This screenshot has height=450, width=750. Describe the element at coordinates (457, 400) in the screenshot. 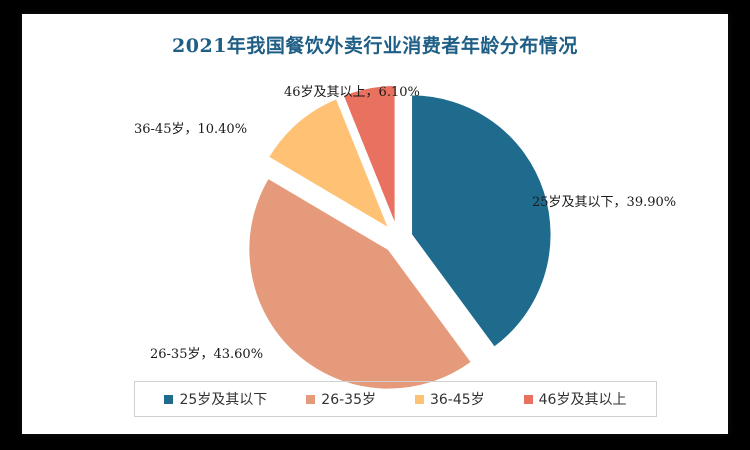

I see `legend-label: 36-45岁` at that location.